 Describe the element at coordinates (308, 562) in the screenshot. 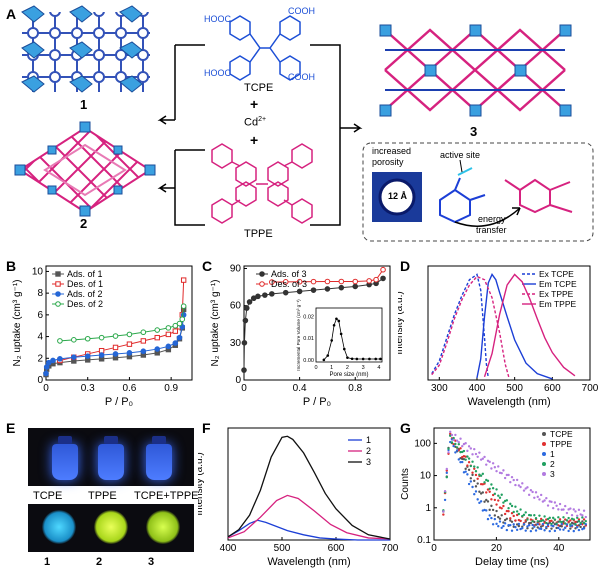

I see `x-axis-label: Wavelength (nm)` at that location.